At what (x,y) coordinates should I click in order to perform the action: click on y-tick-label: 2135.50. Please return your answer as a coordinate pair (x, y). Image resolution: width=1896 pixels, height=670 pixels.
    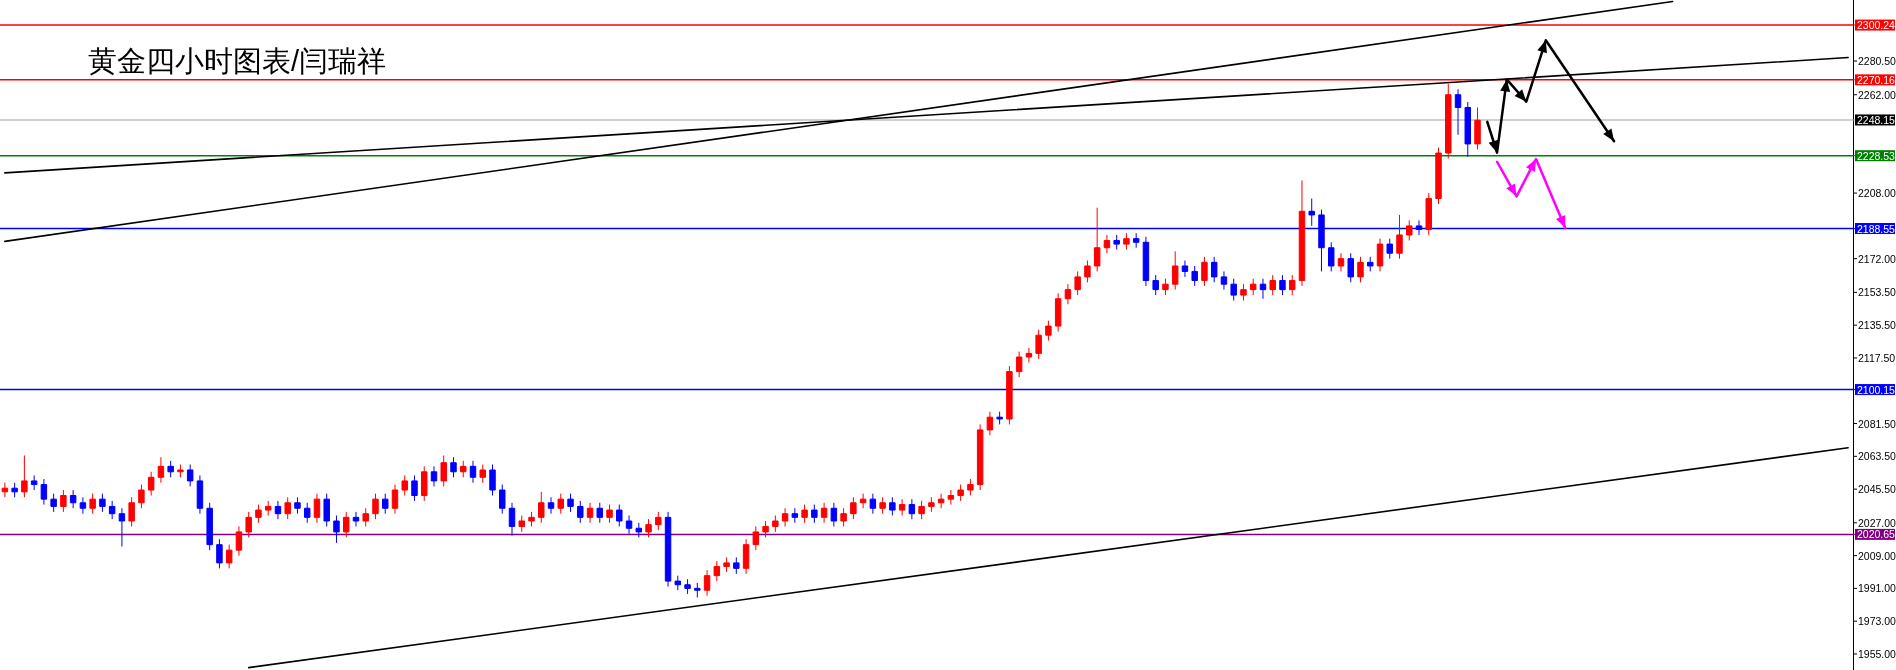
    Looking at the image, I should click on (1877, 325).